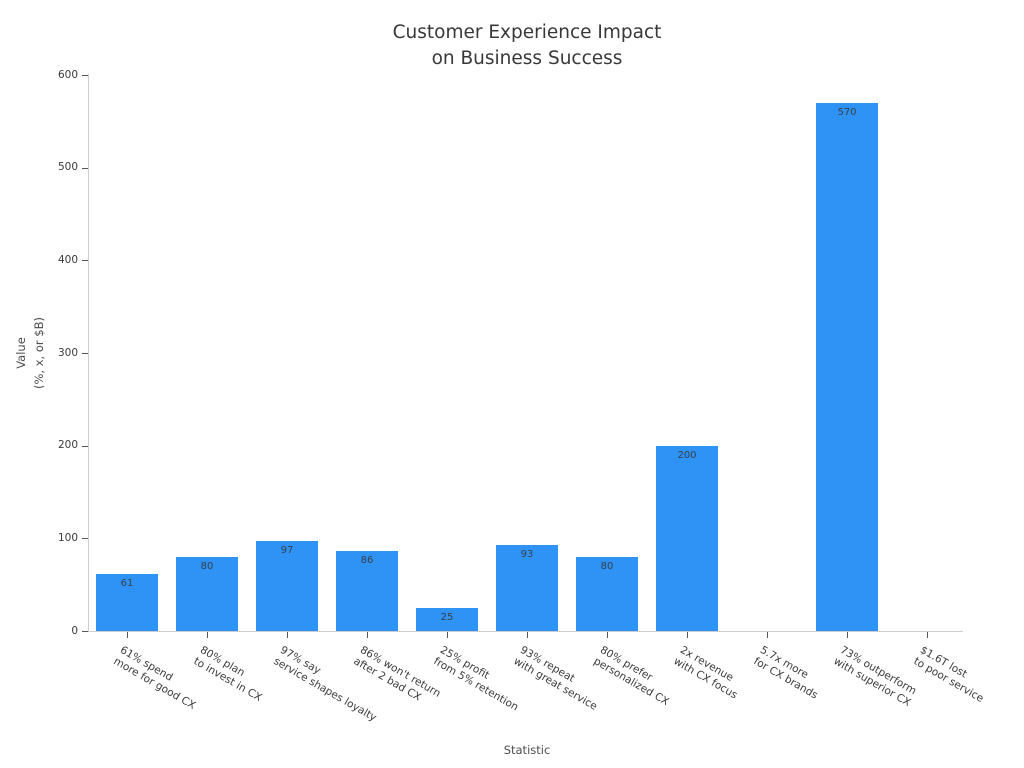  What do you see at coordinates (287, 551) in the screenshot?
I see `bar-value-label: 97` at bounding box center [287, 551].